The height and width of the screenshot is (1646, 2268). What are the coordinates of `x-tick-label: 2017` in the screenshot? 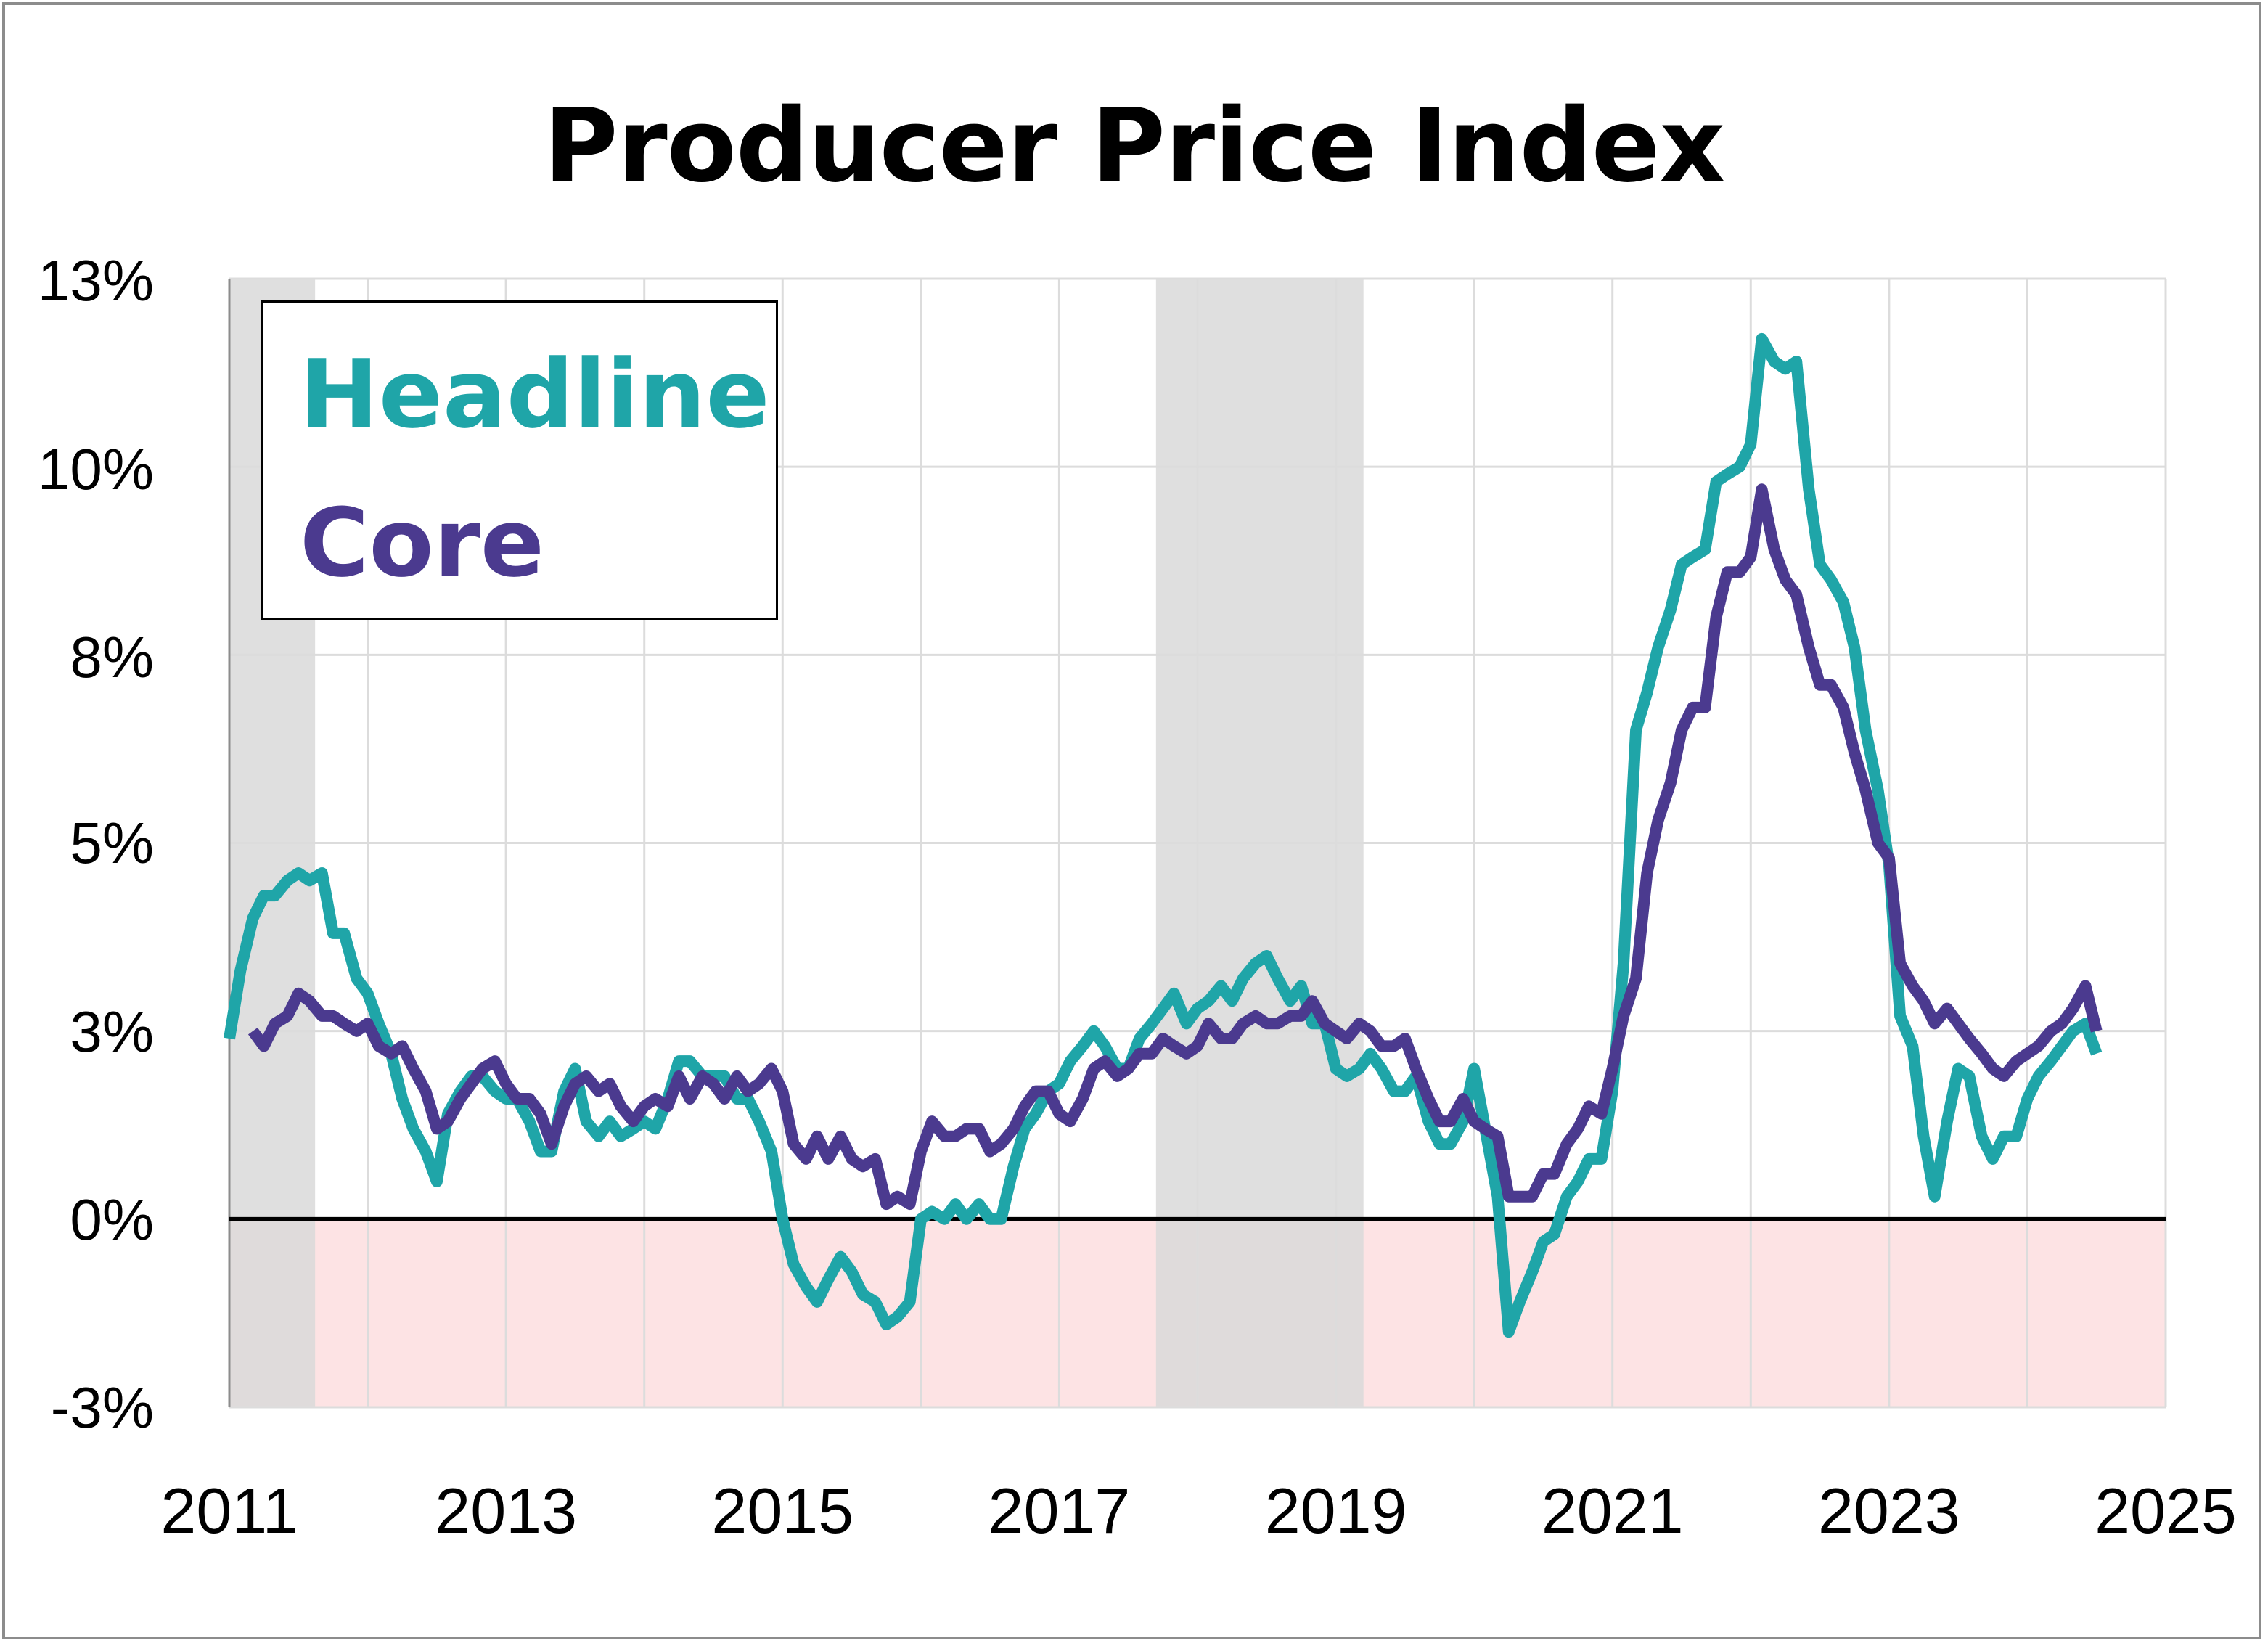 It's located at (1059, 1511).